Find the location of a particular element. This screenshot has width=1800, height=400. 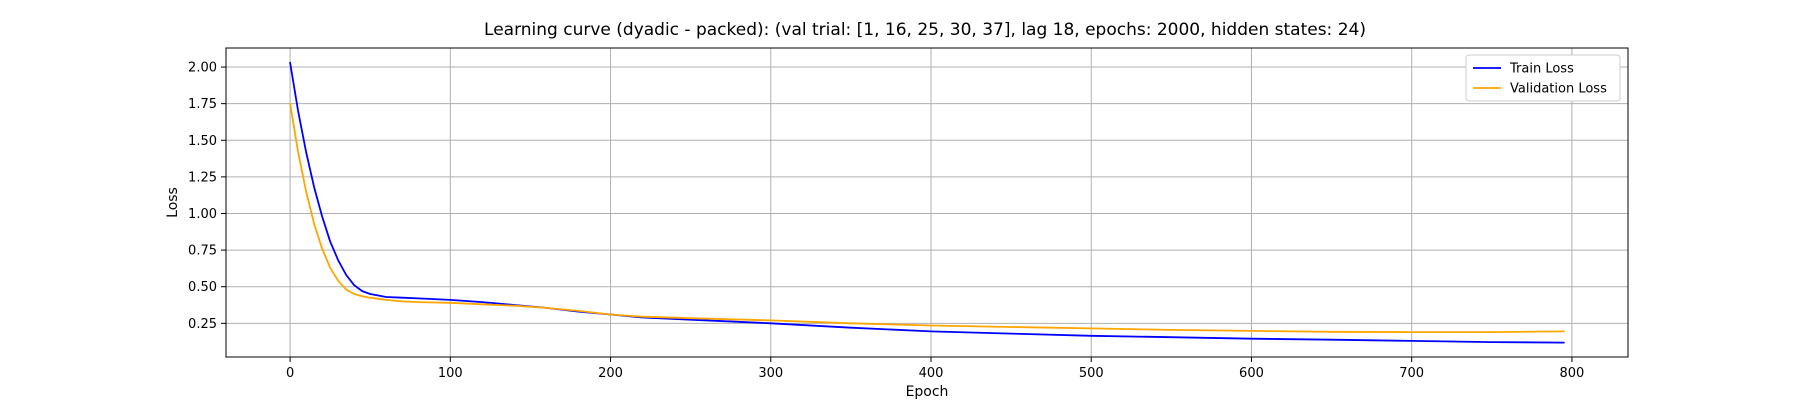

x-tick-label: 0 is located at coordinates (290, 373).